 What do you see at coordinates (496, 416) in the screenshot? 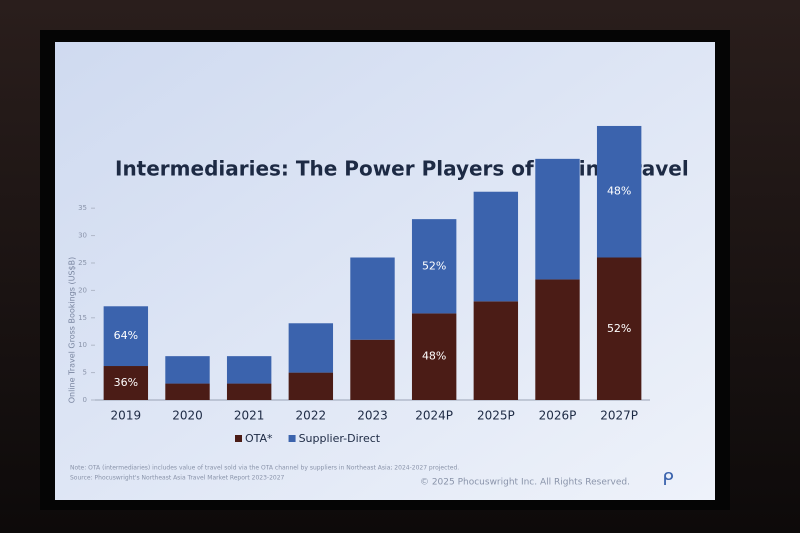
I see `x-tick-label: 2025P` at bounding box center [496, 416].